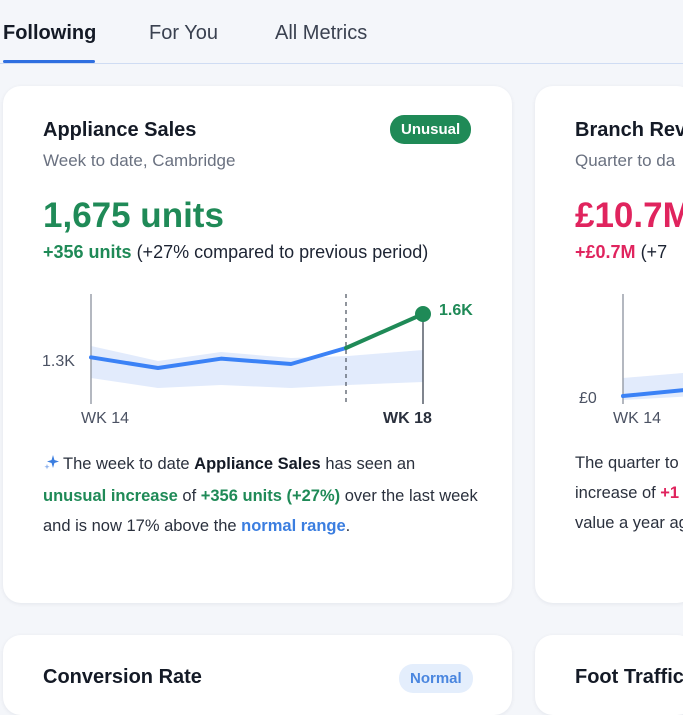 This screenshot has height=715, width=683. What do you see at coordinates (341, 63) in the screenshot?
I see `tab-divider` at bounding box center [341, 63].